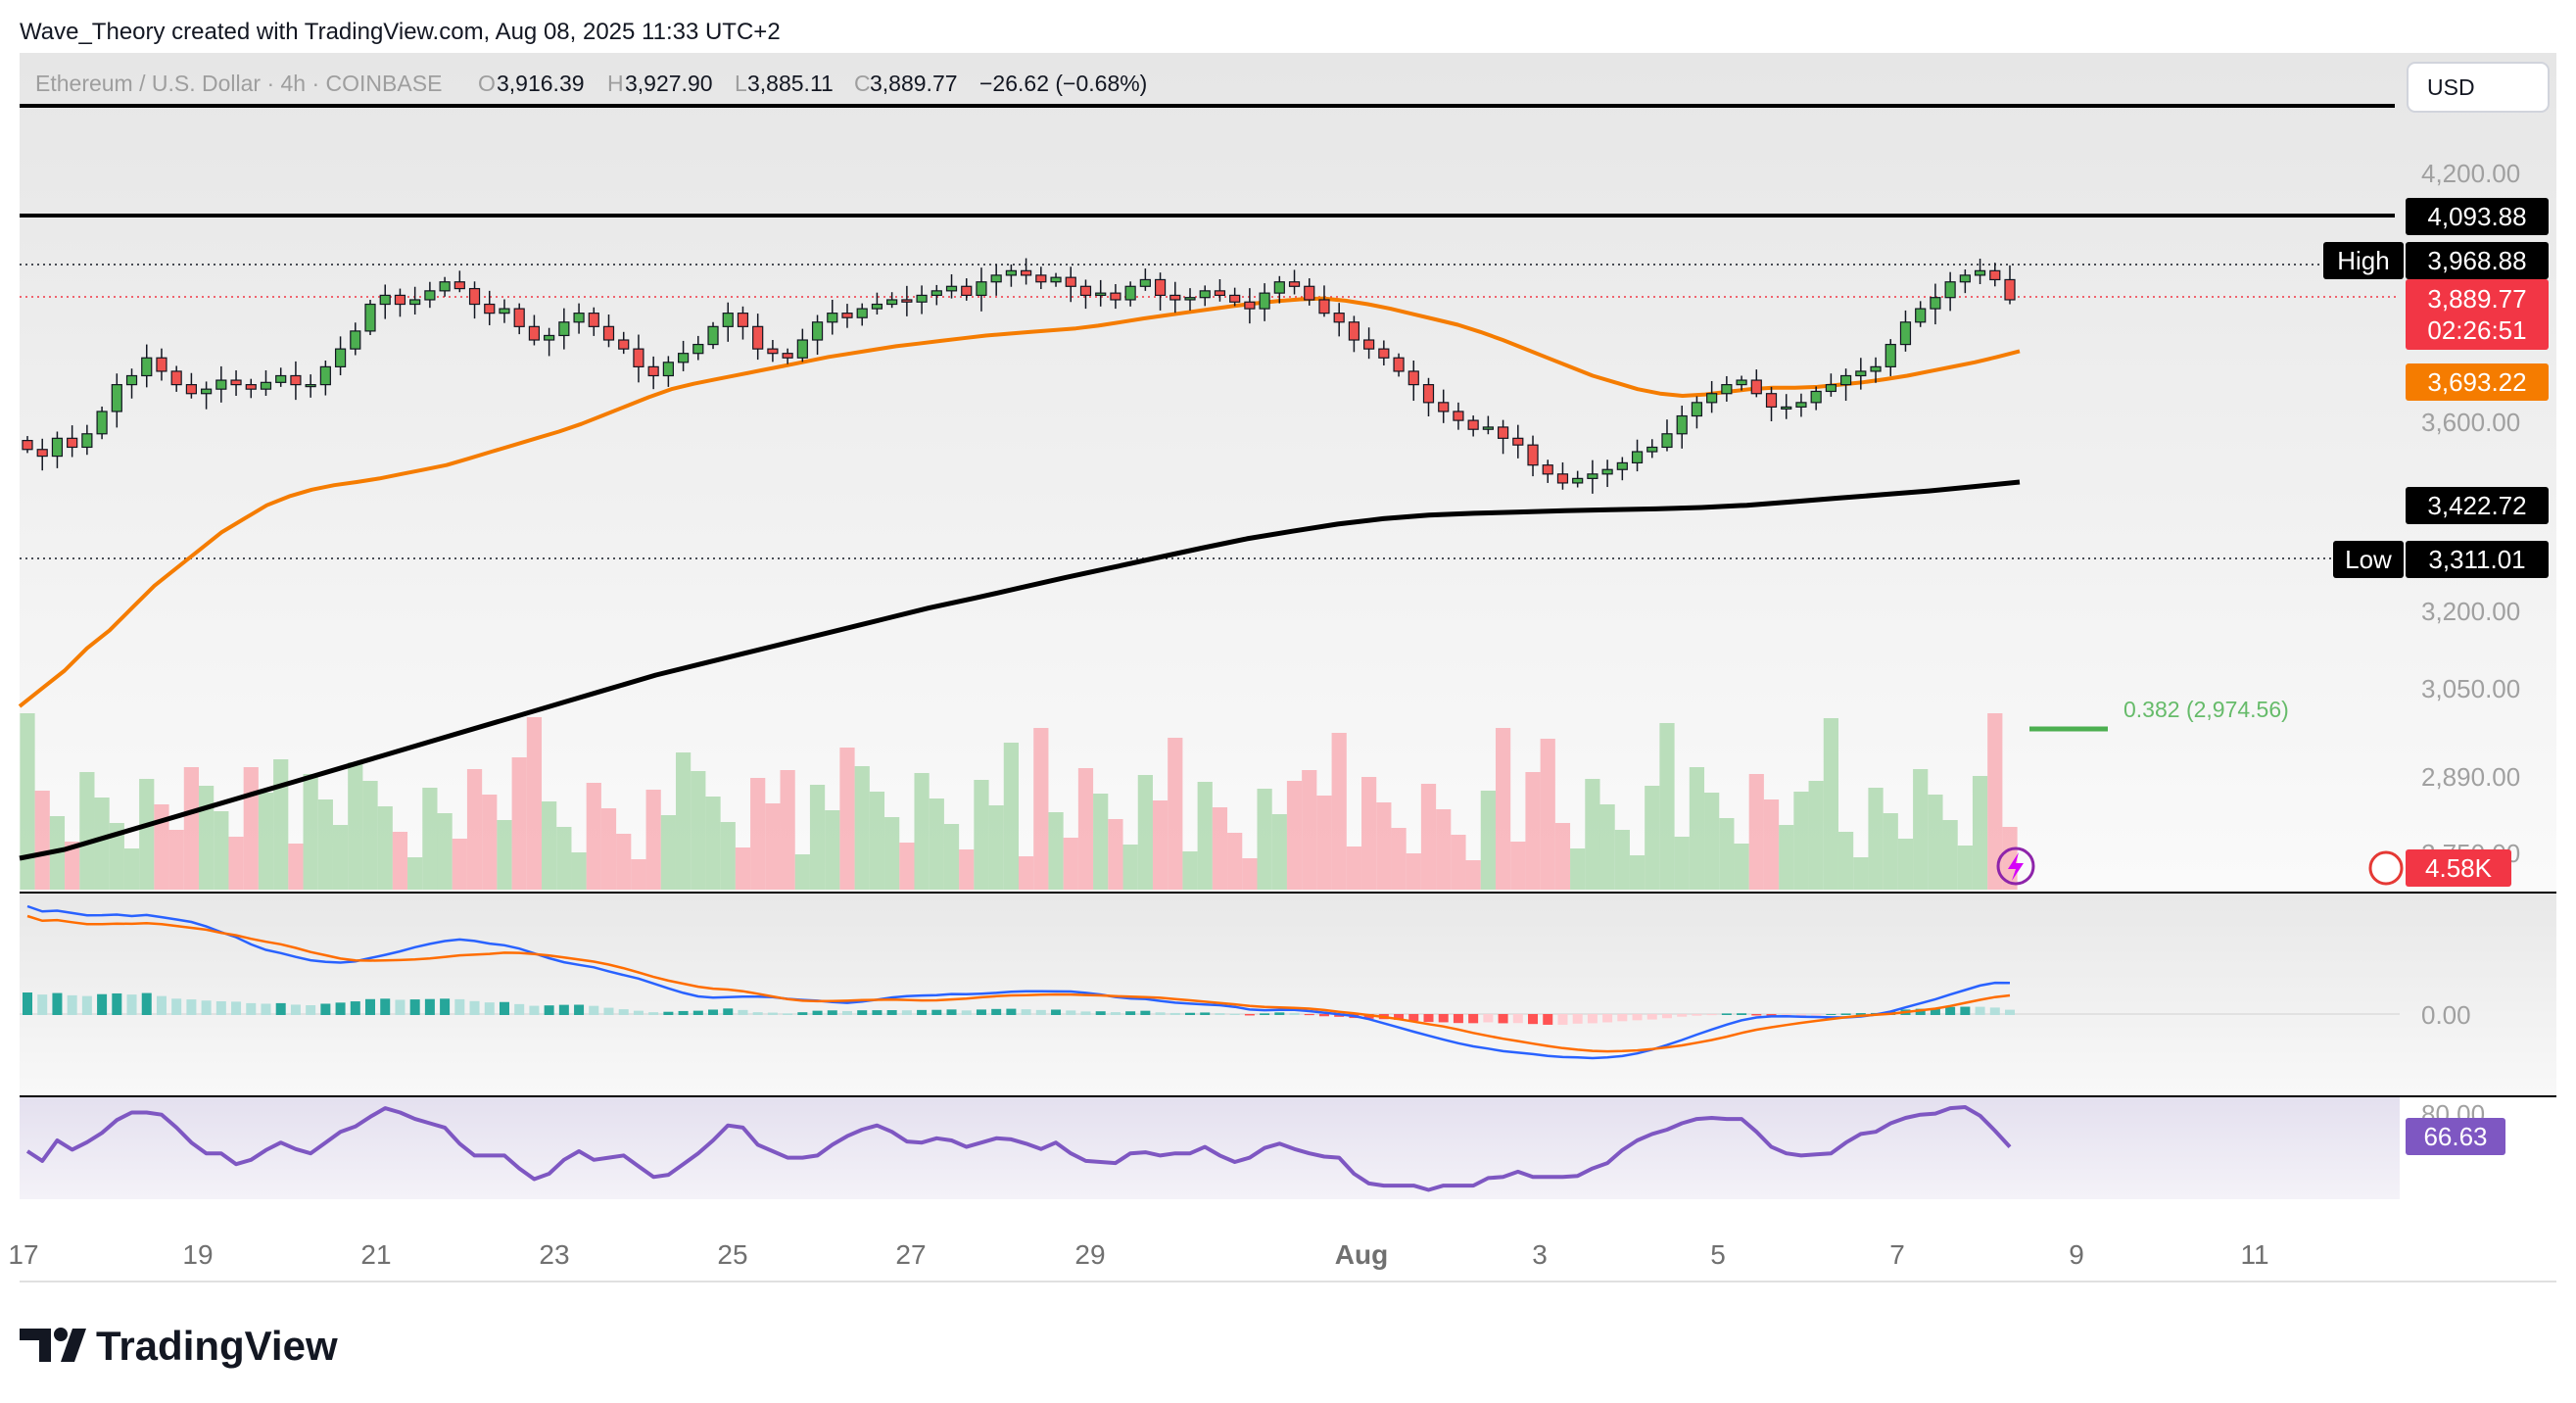 The height and width of the screenshot is (1403, 2576). I want to click on time-axis-ticks: 17 19 21 23 25 27 29 Aug 3 5 7 9 11, so click(1138, 1255).